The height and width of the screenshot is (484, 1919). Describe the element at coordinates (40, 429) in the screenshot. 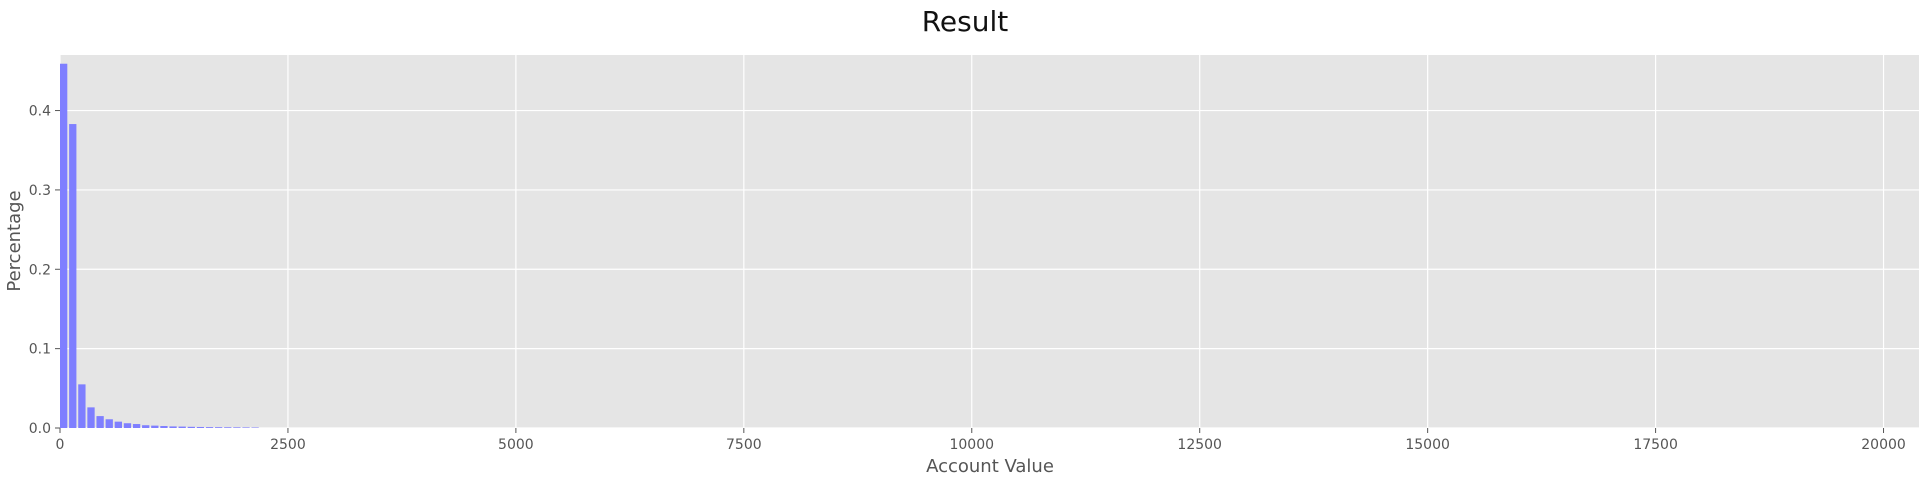

I see `y-tick-label-0: 0.0` at that location.